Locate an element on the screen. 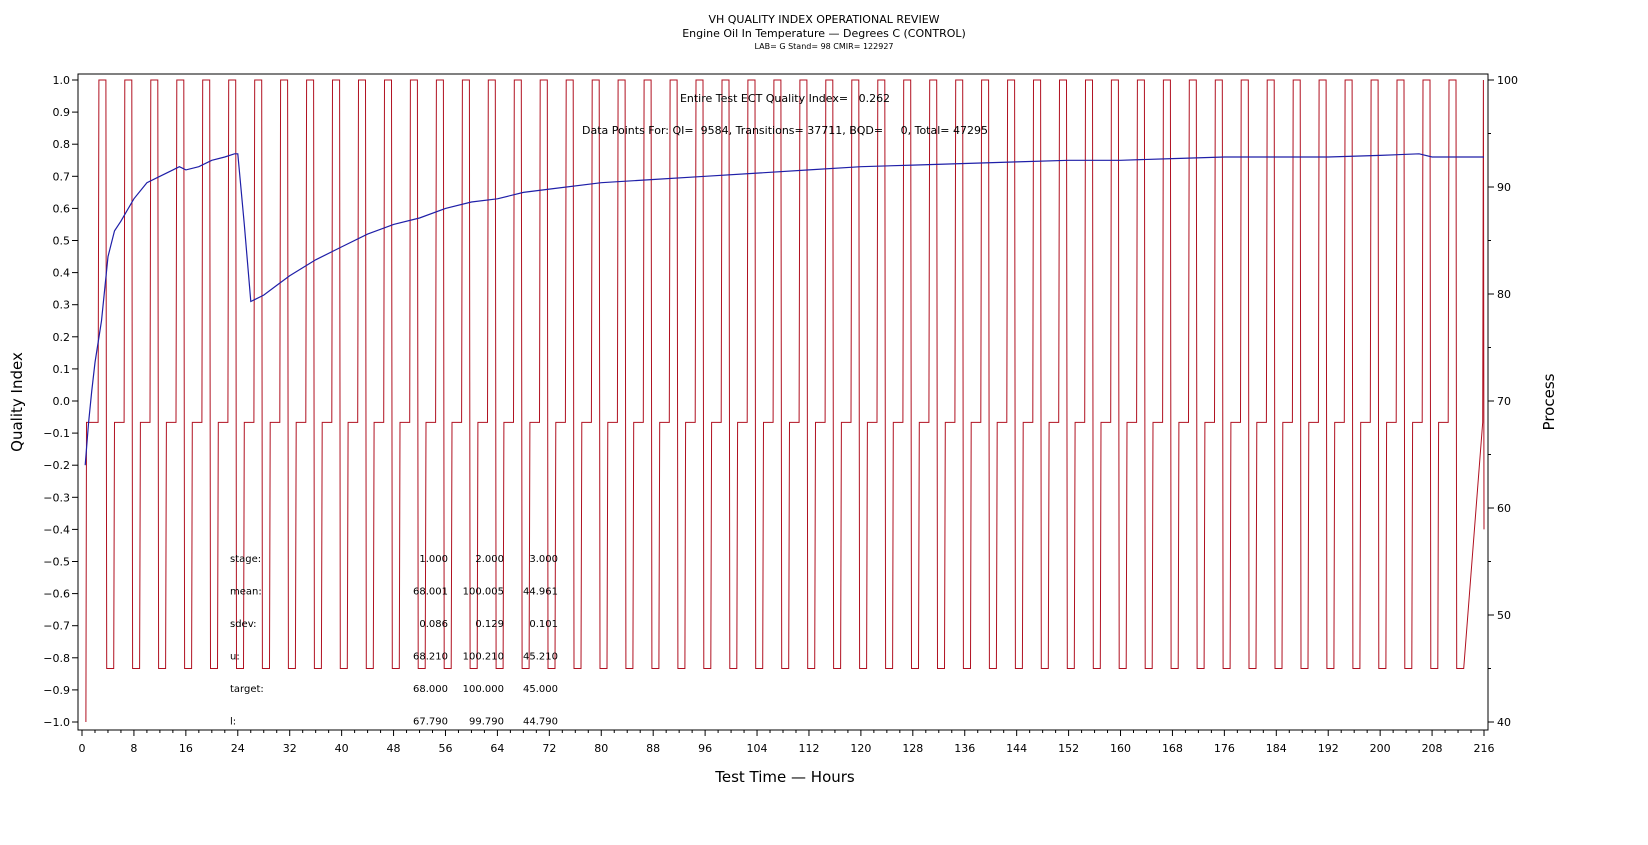 The image size is (1648, 845). qi-annotation: Entire Test ECT Quality Index= 0.262 is located at coordinates (785, 98).